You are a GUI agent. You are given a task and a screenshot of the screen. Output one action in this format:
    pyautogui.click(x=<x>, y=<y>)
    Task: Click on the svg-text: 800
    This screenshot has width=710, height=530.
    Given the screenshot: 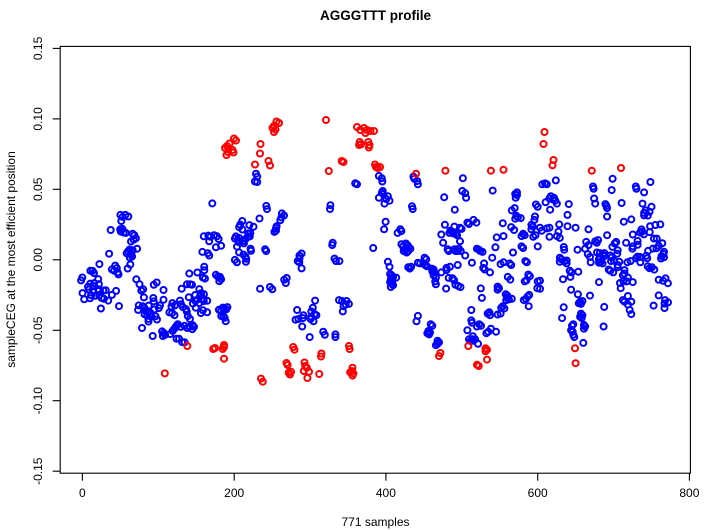 What is the action you would take?
    pyautogui.click(x=689, y=493)
    